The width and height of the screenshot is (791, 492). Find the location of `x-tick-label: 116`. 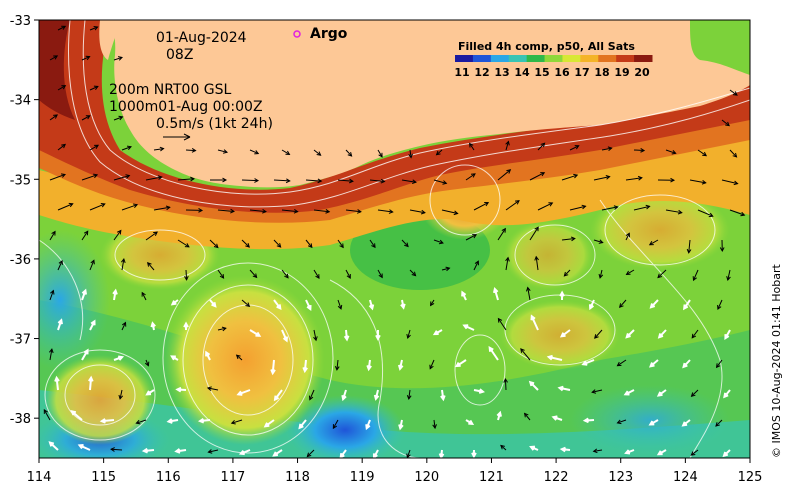

x-tick-label: 116 is located at coordinates (168, 477).